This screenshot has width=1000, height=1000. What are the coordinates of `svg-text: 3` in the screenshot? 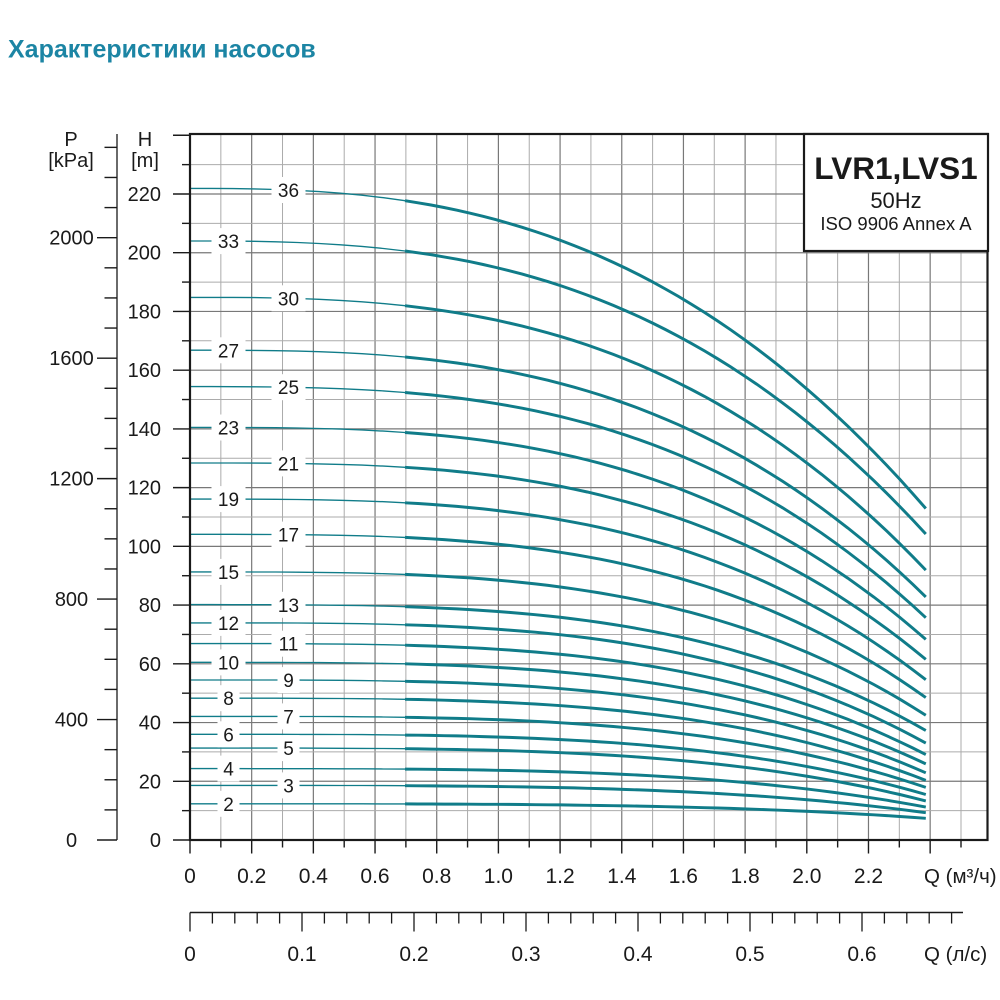 It's located at (288, 786).